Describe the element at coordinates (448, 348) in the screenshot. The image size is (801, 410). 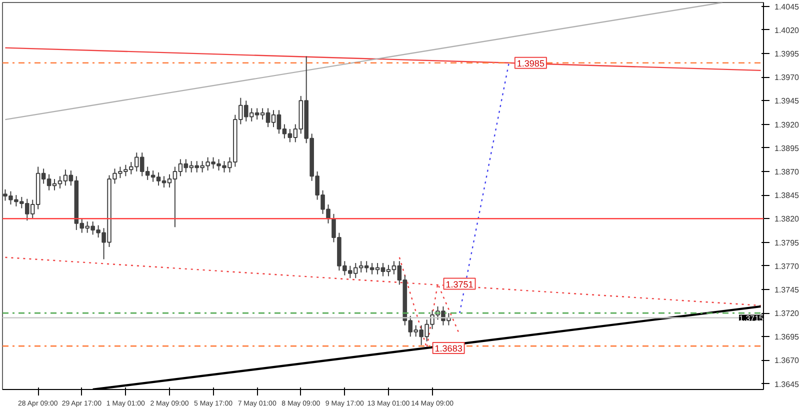
I see `annotation: 1.3683` at that location.